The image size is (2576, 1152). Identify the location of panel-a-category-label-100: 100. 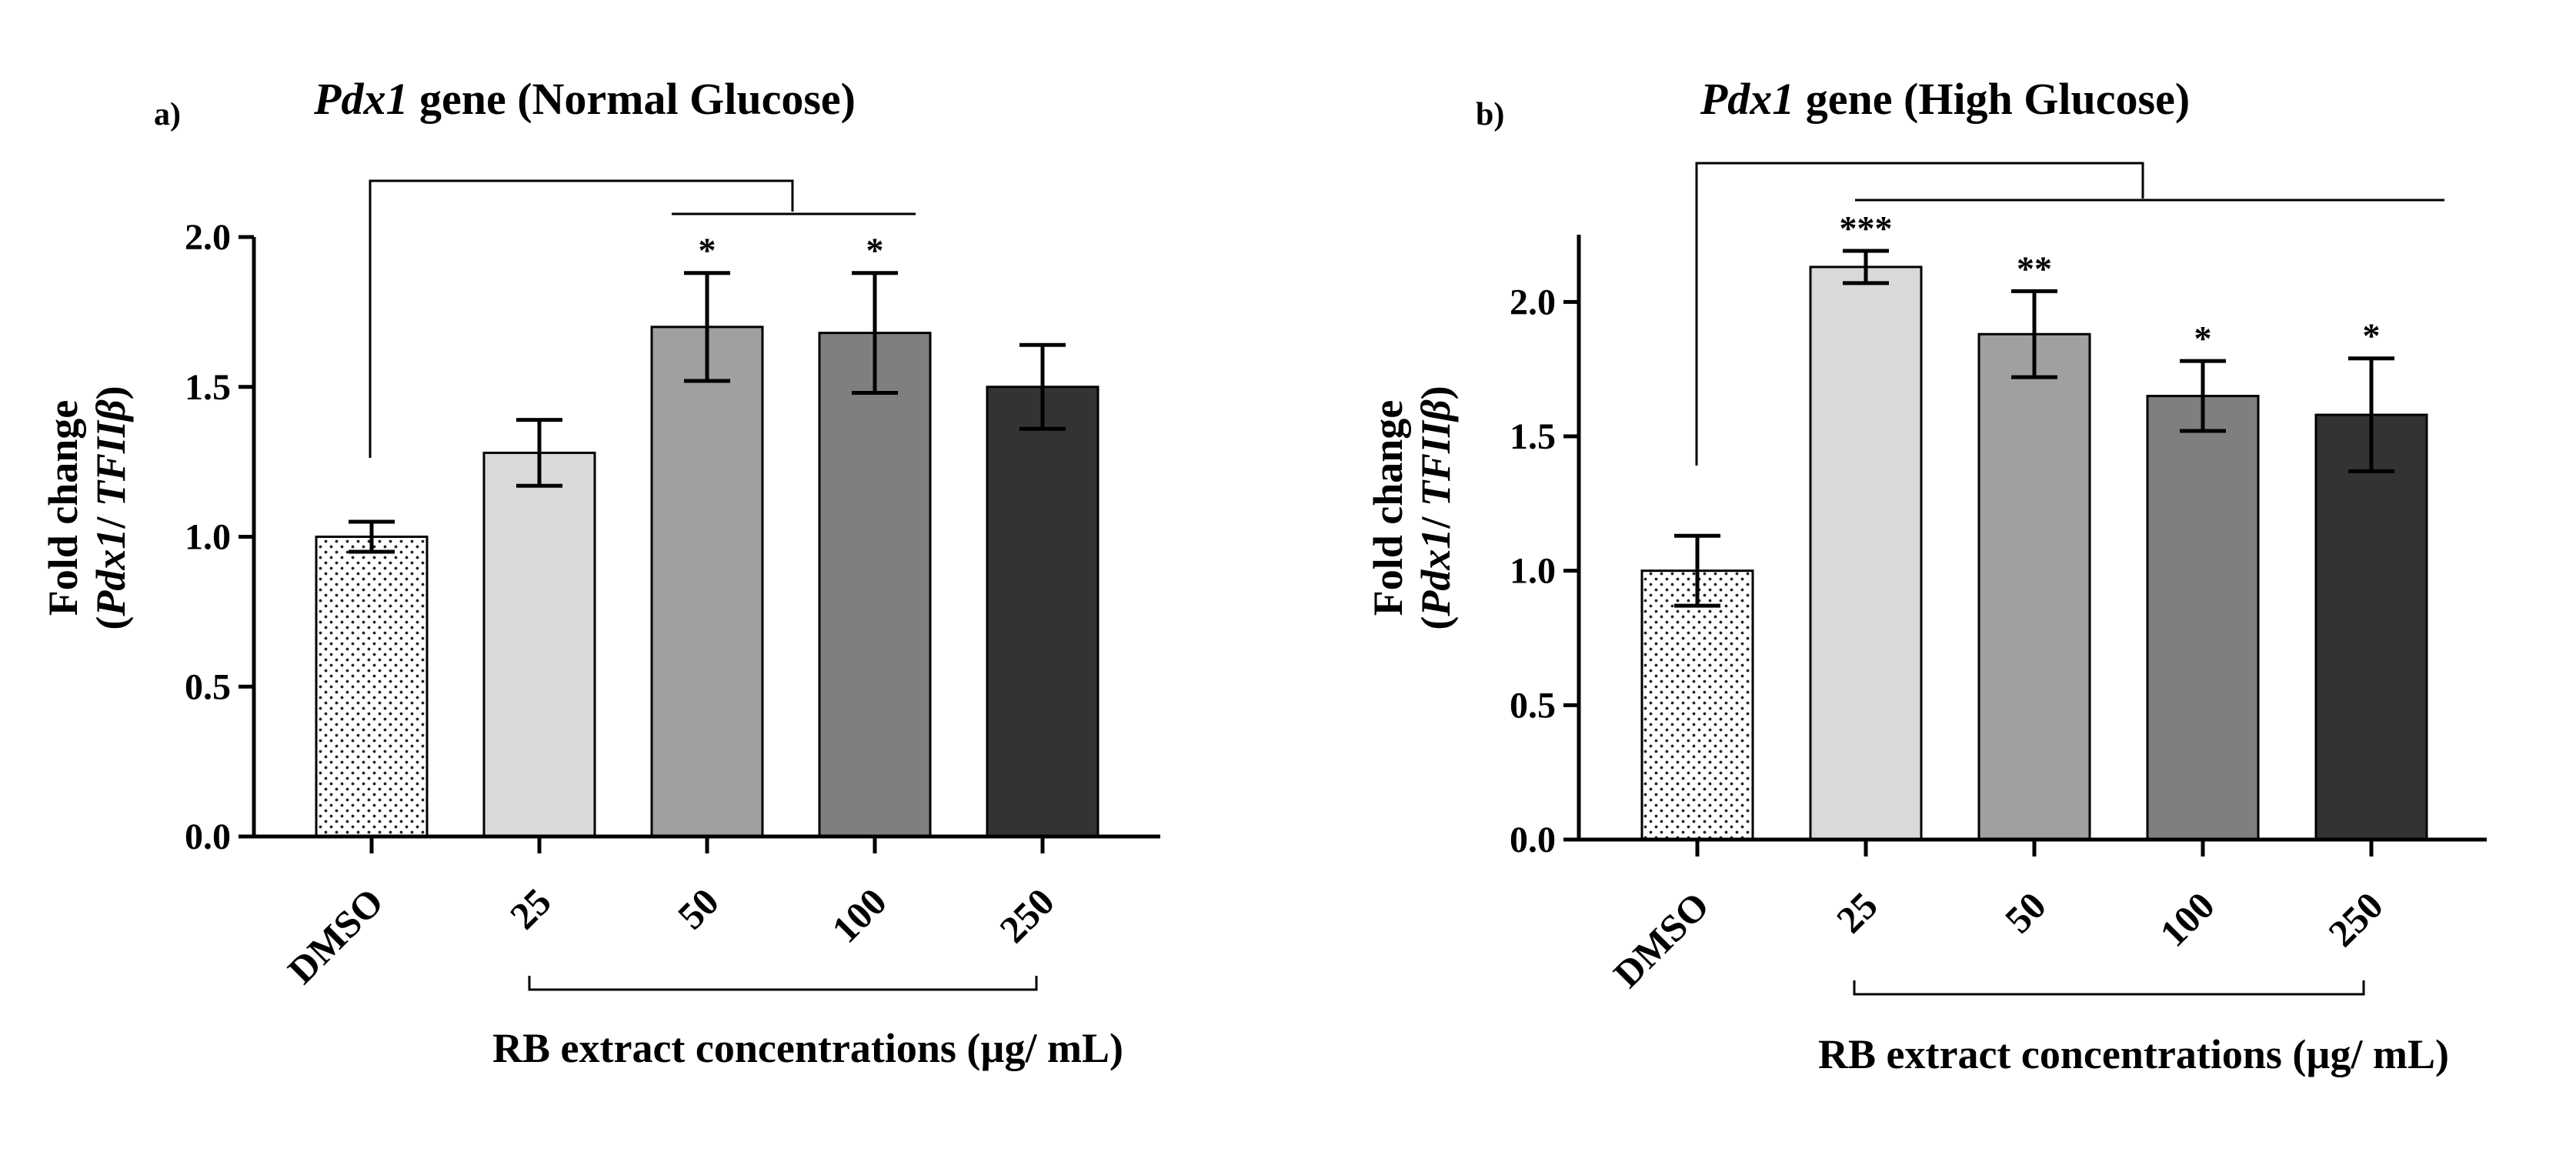
(859, 916).